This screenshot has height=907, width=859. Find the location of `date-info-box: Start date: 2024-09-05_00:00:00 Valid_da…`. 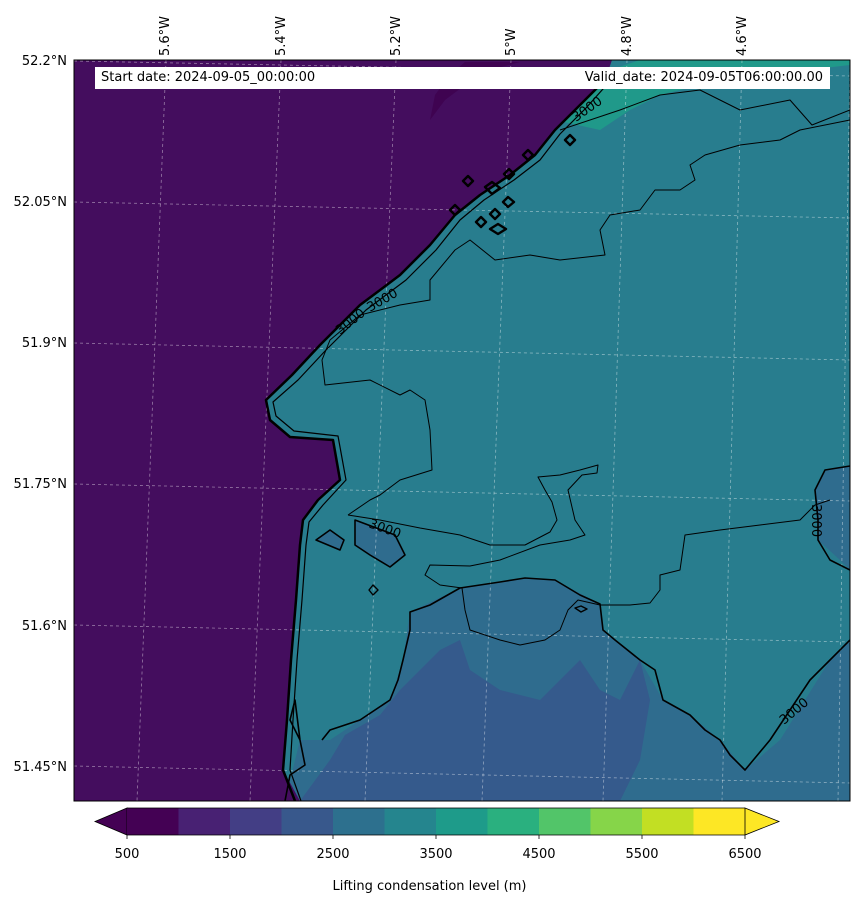

date-info-box: Start date: 2024-09-05_00:00:00 Valid_da… is located at coordinates (462, 78).